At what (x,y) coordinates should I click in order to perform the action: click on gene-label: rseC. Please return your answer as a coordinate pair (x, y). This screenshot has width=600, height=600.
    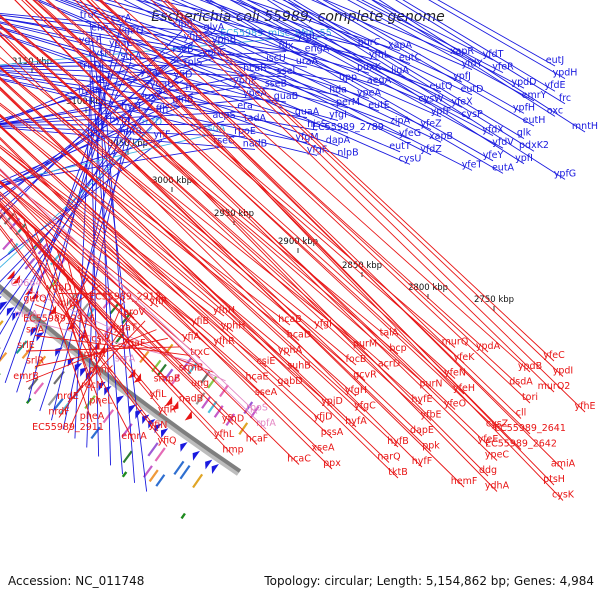
    Looking at the image, I should click on (224, 140).